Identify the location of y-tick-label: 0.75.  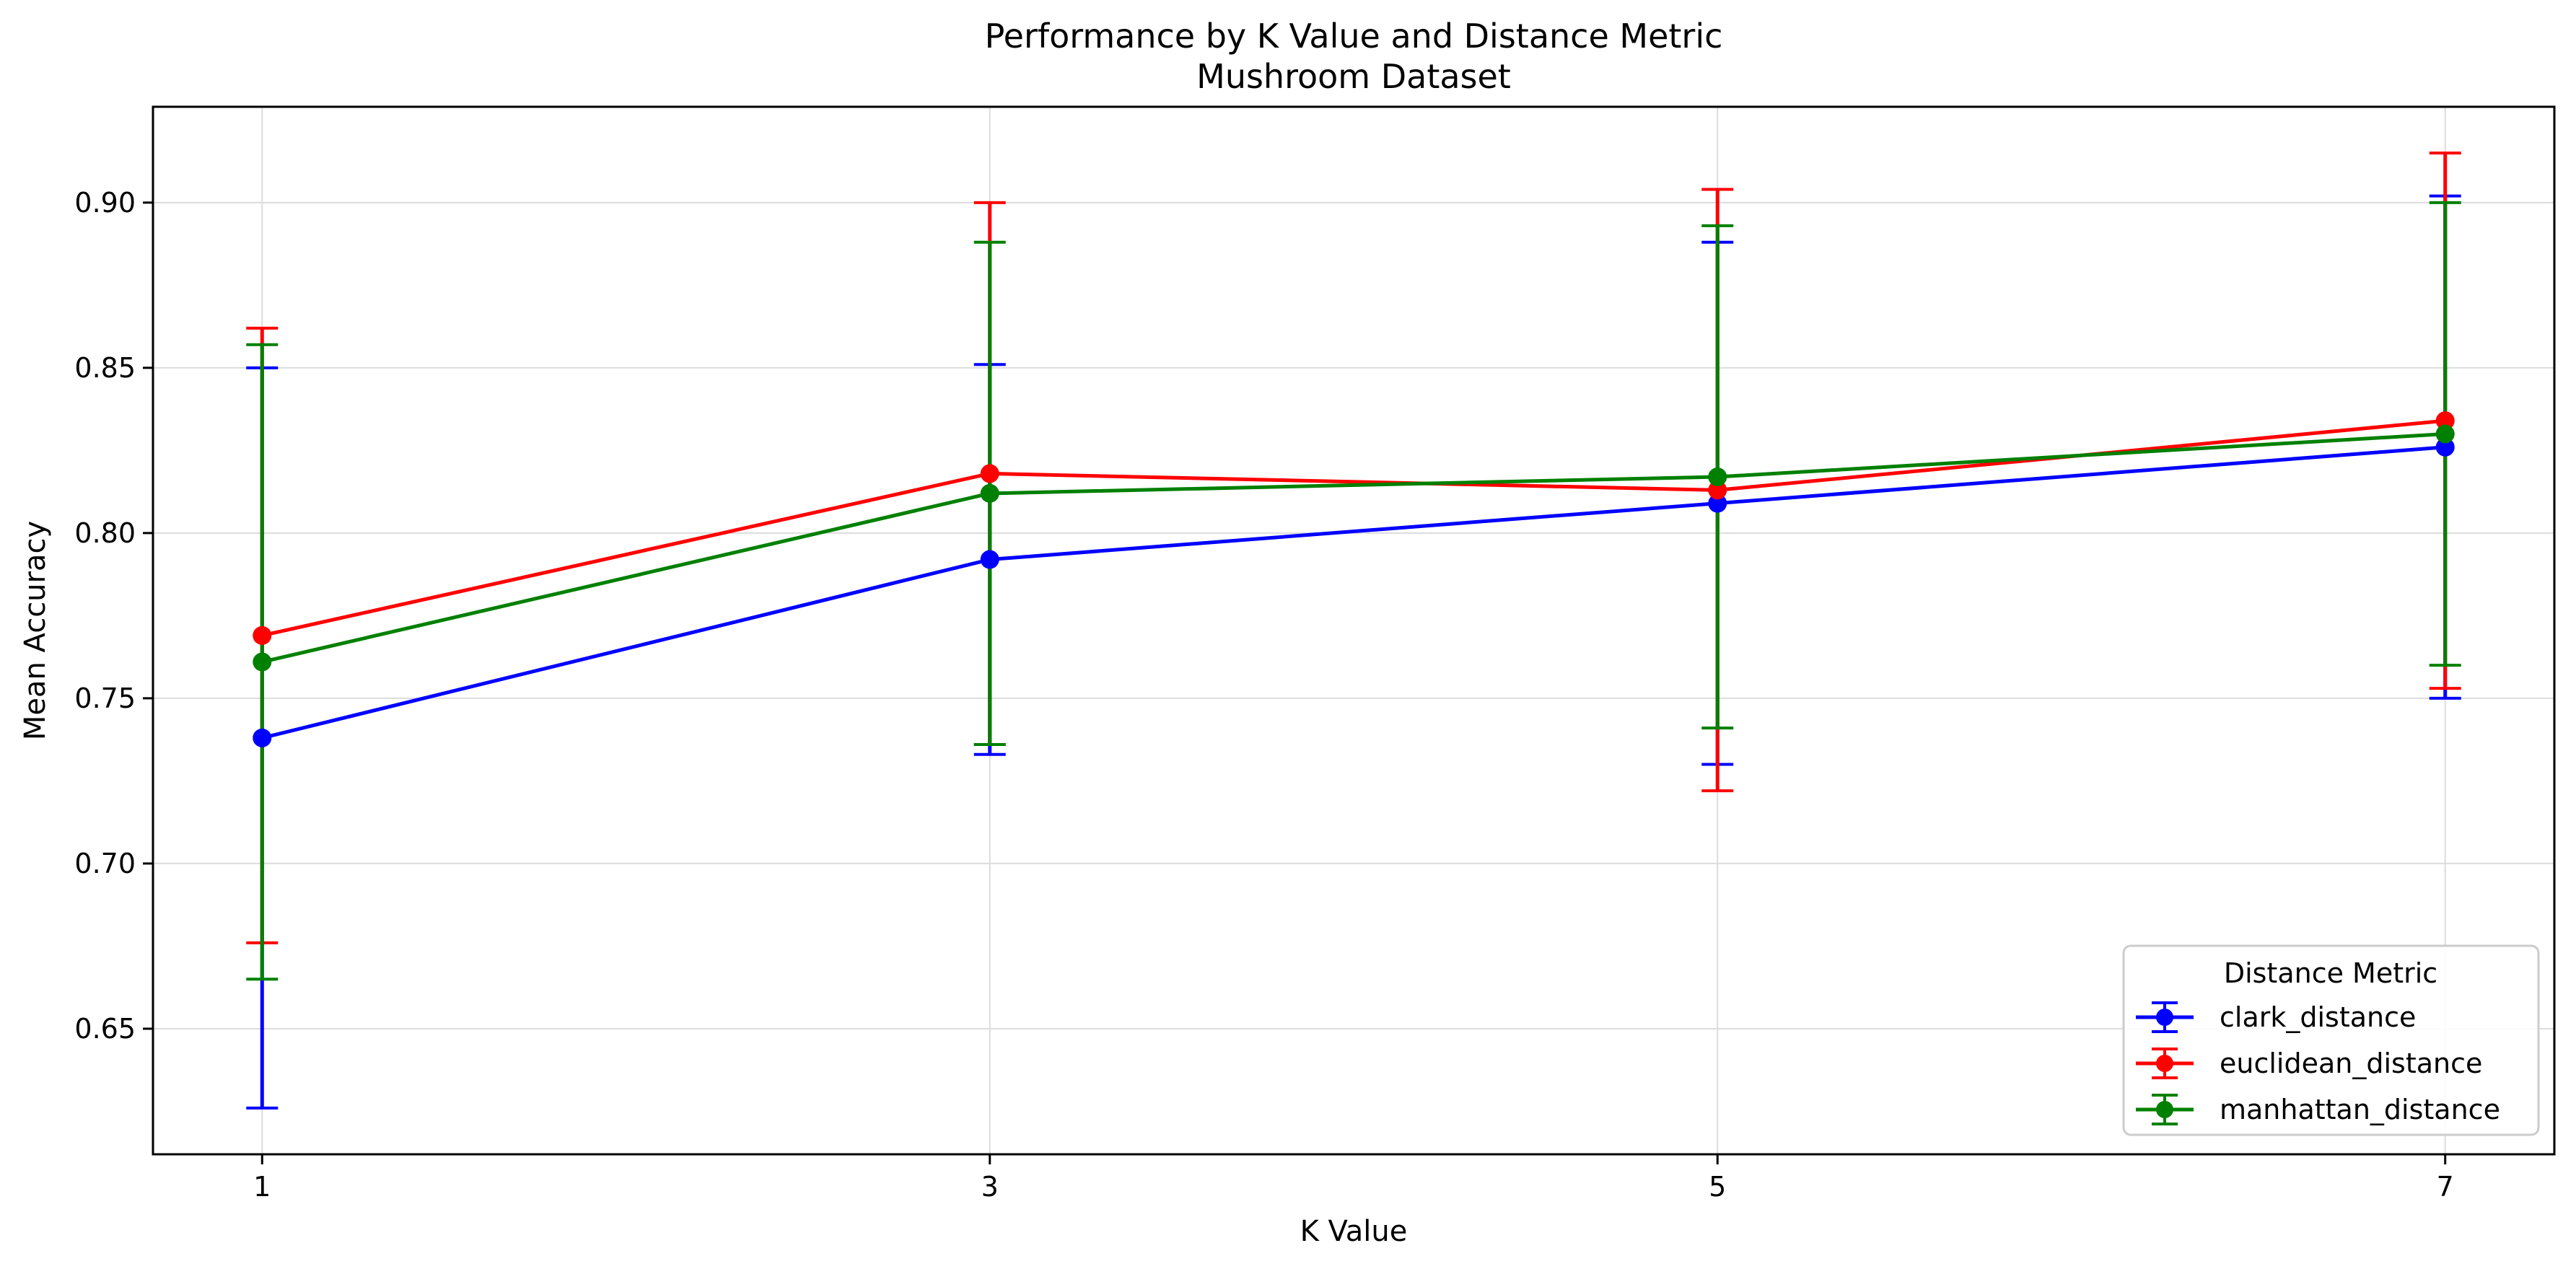
(105, 698).